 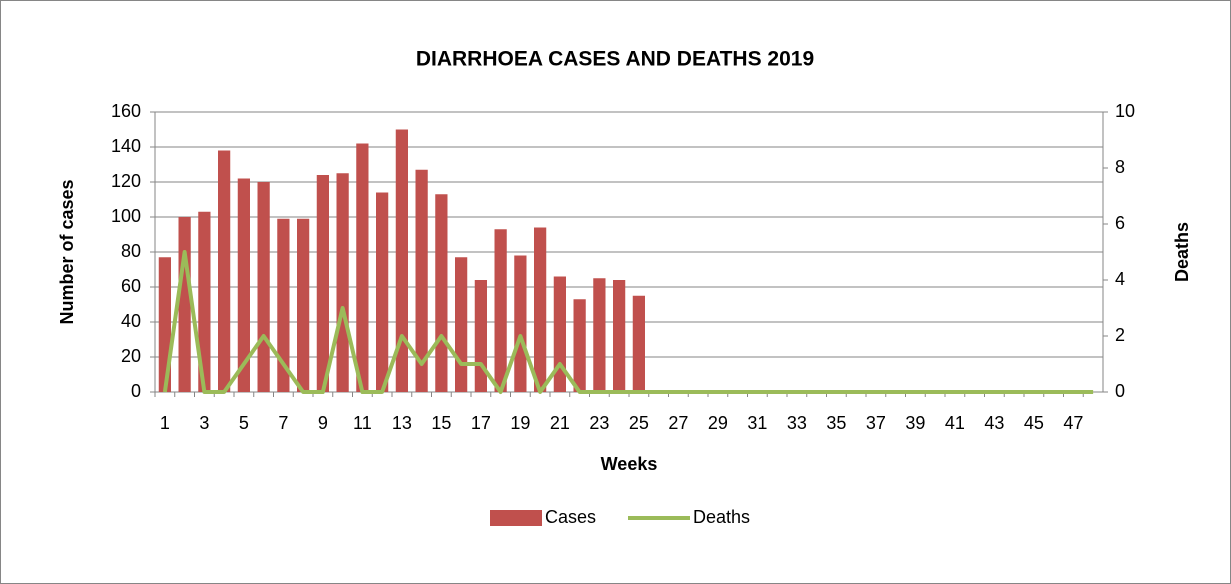 I want to click on y-tick-label: 80, so click(x=131, y=251).